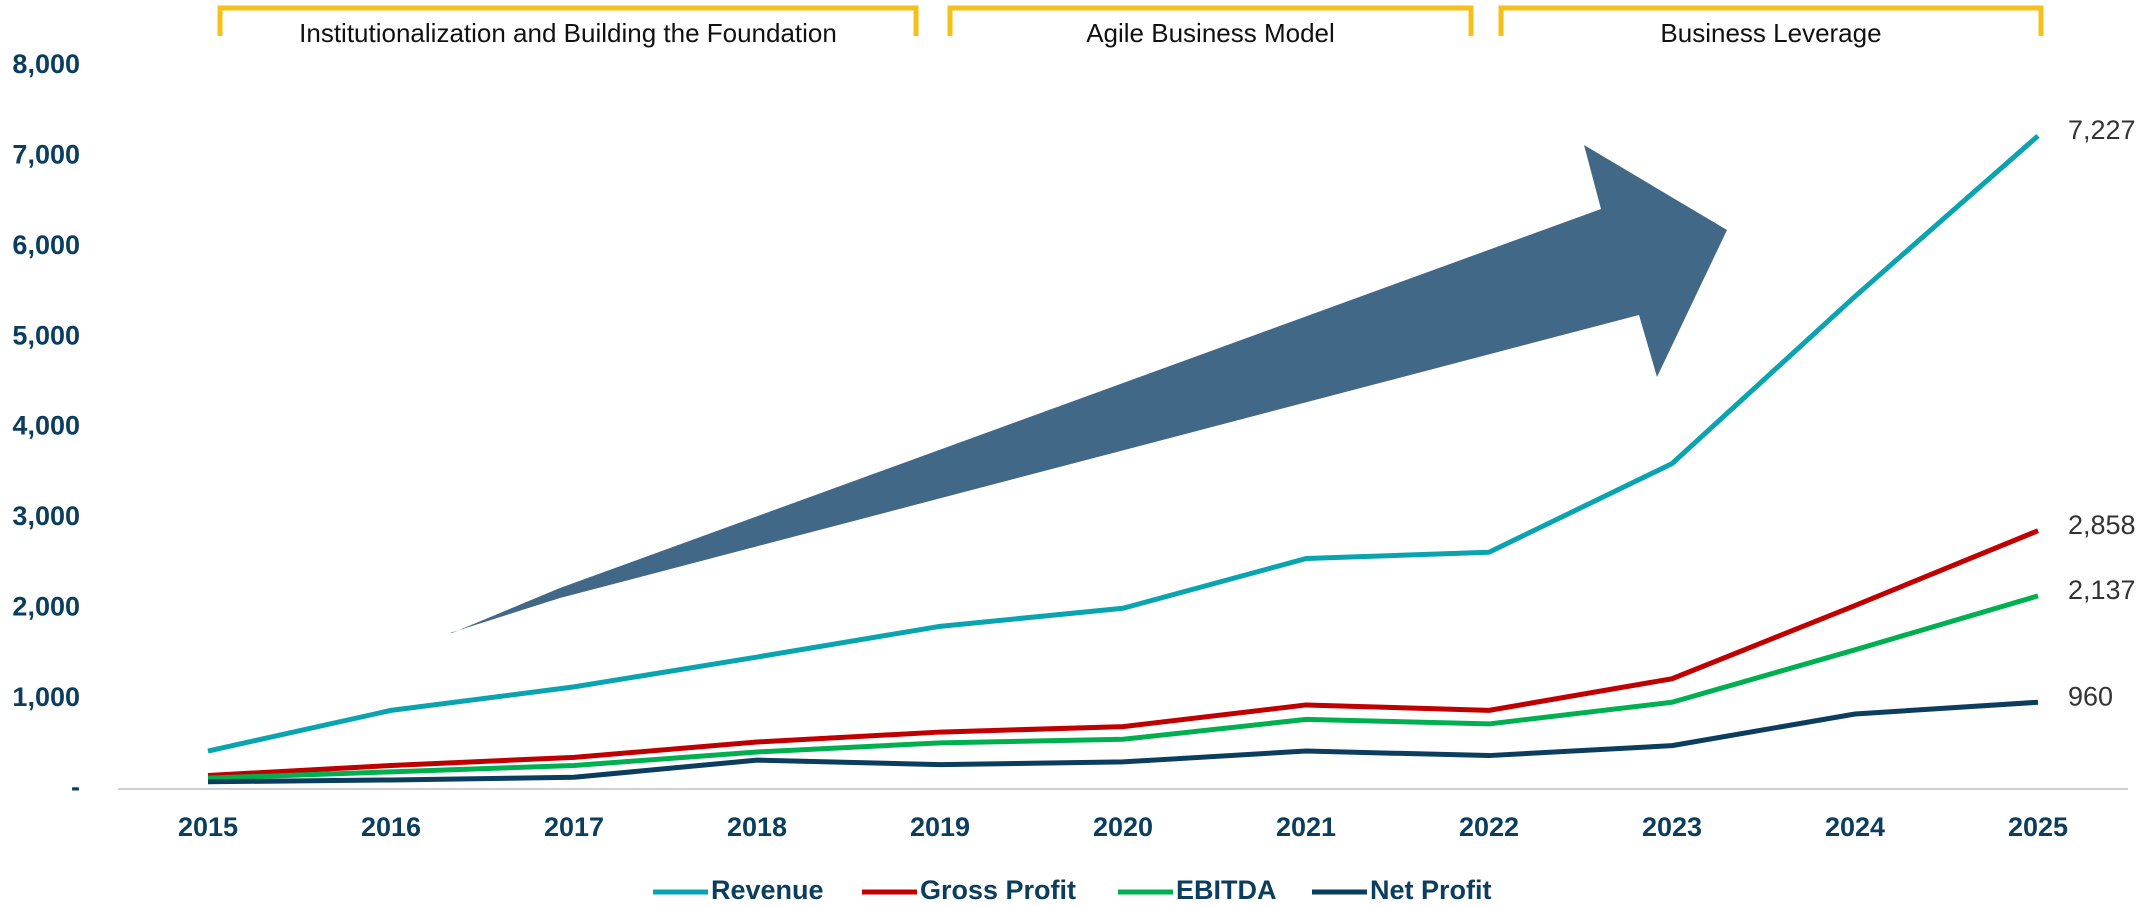 The width and height of the screenshot is (2148, 906). Describe the element at coordinates (75, 787) in the screenshot. I see `y-tick-label: -` at that location.